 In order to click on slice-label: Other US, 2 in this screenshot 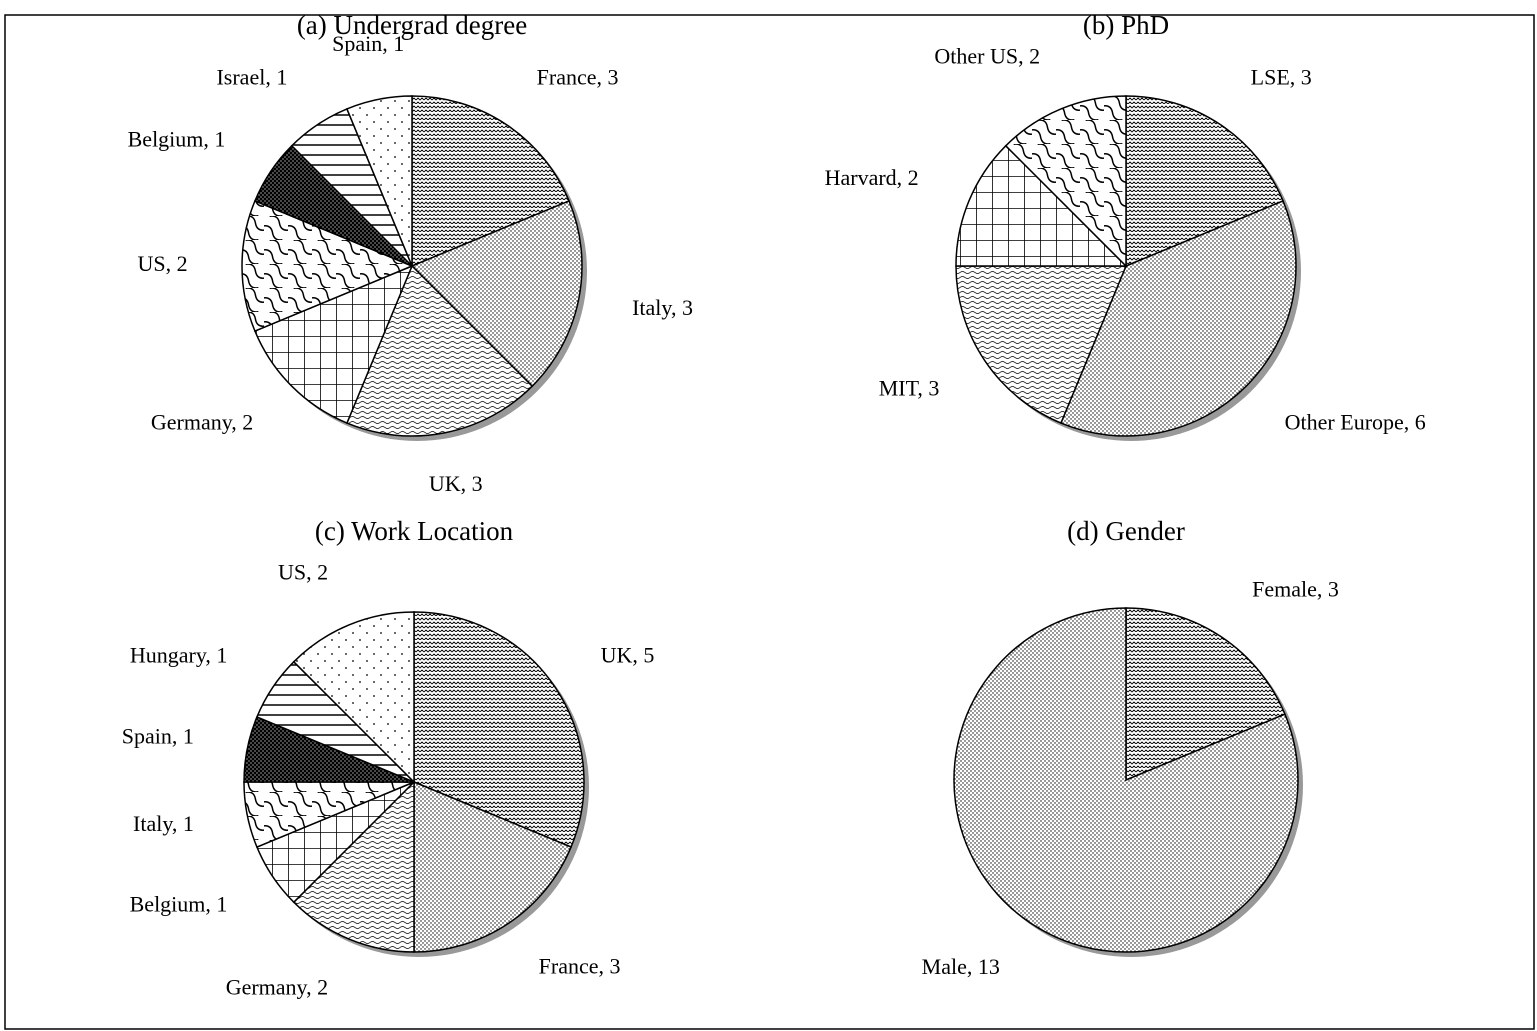, I will do `click(987, 56)`.